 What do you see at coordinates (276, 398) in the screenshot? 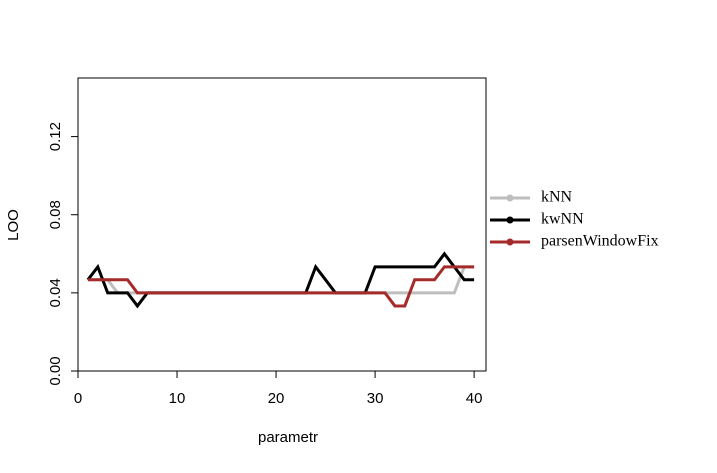
I see `x-tick-label: 20` at bounding box center [276, 398].